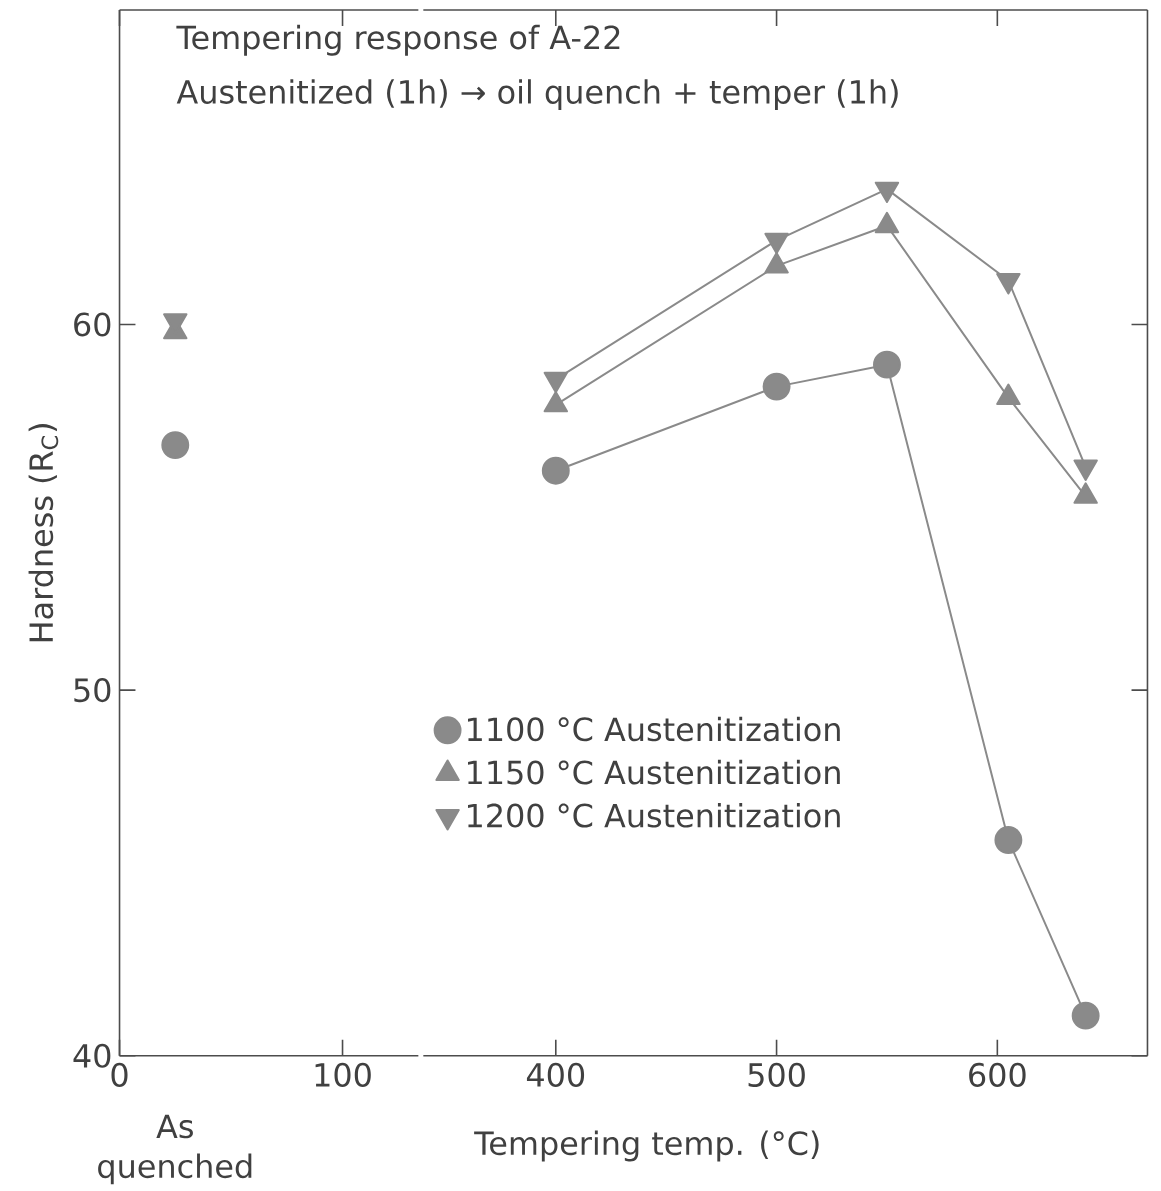  I want to click on legend-label: 1150 °C Austenitization, so click(653, 772).